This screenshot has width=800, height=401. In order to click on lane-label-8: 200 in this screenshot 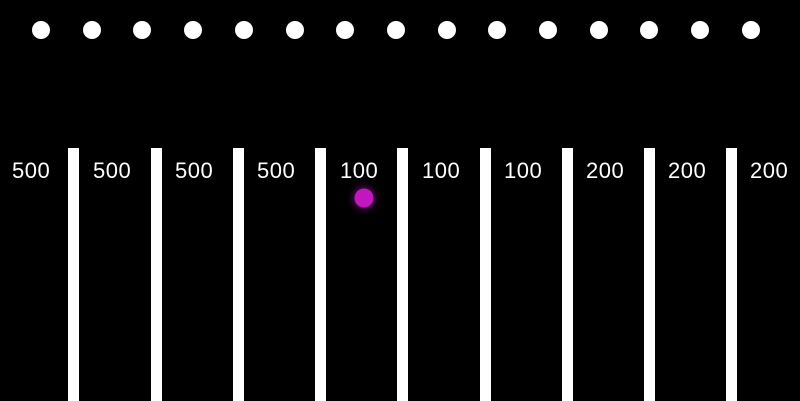, I will do `click(687, 170)`.